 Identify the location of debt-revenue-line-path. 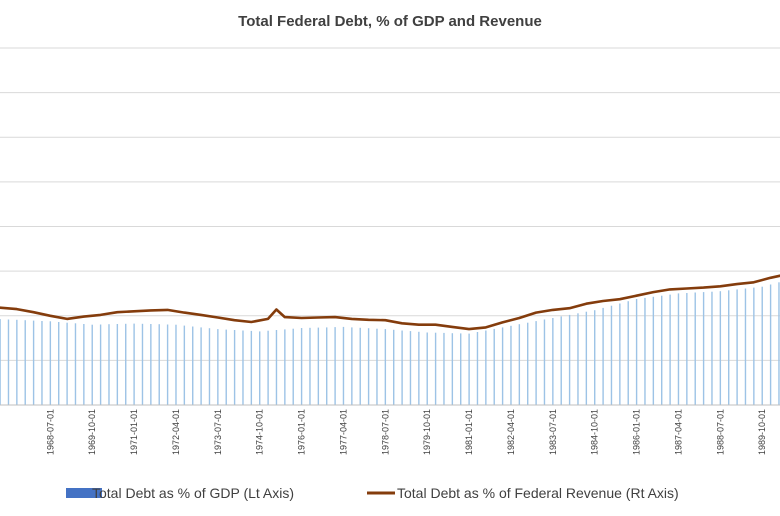
(390, 302).